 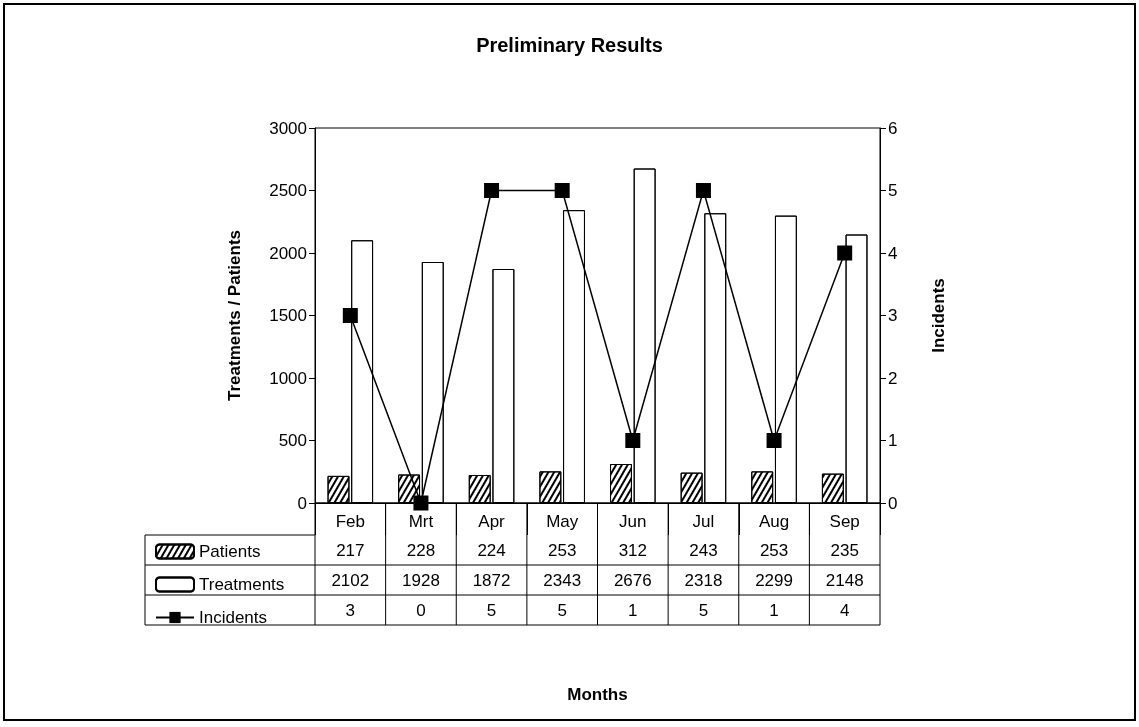 What do you see at coordinates (491, 550) in the screenshot?
I see `data-label: 224` at bounding box center [491, 550].